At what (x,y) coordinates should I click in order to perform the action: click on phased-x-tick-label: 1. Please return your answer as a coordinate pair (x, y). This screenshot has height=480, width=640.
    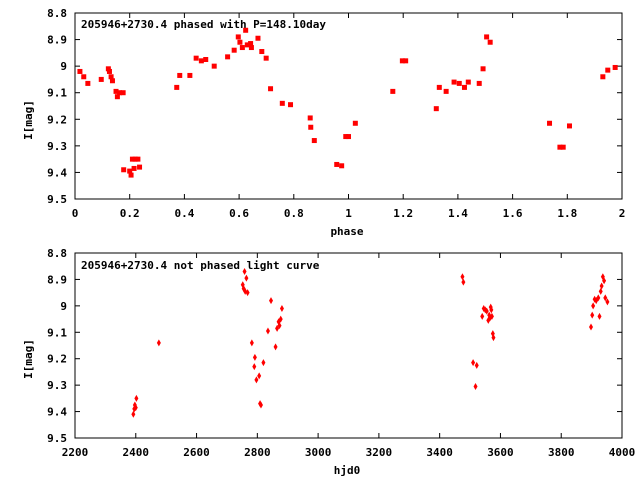
    Looking at the image, I should click on (348, 213).